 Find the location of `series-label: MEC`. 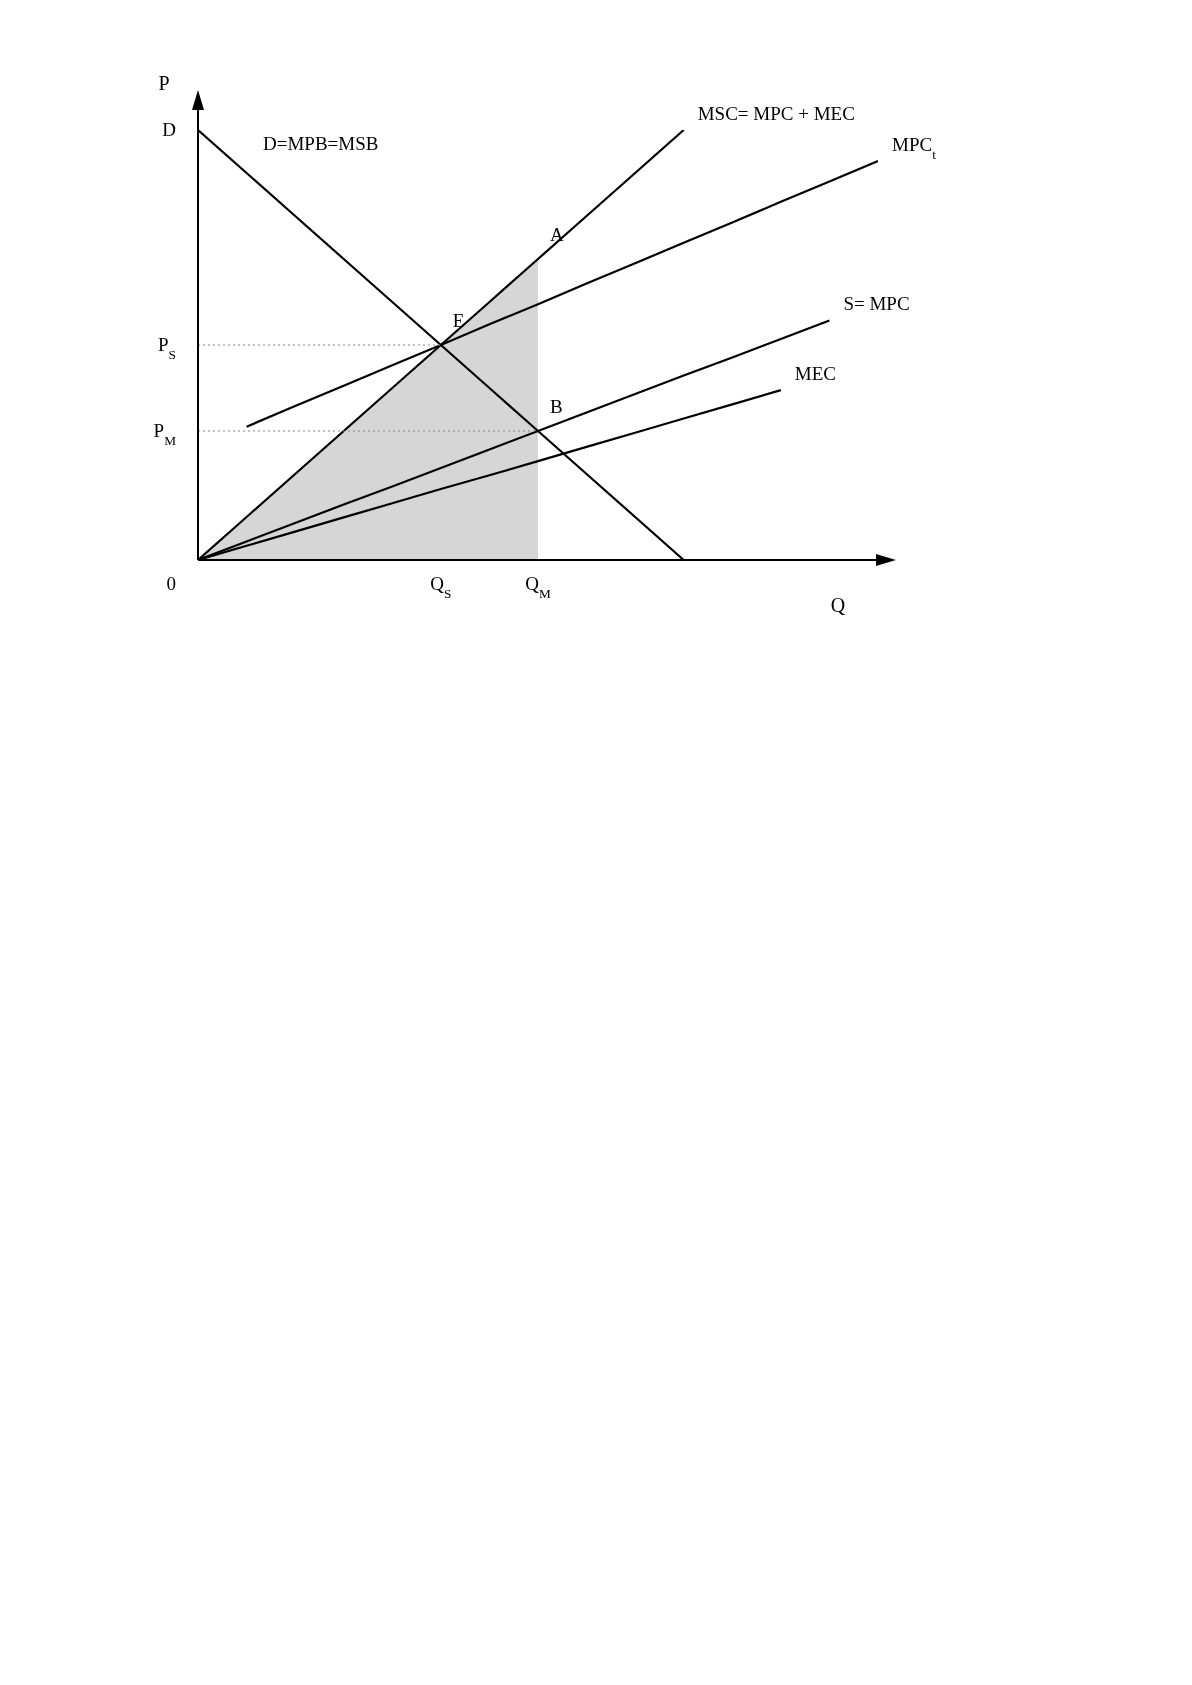

series-label: MEC is located at coordinates (815, 374).